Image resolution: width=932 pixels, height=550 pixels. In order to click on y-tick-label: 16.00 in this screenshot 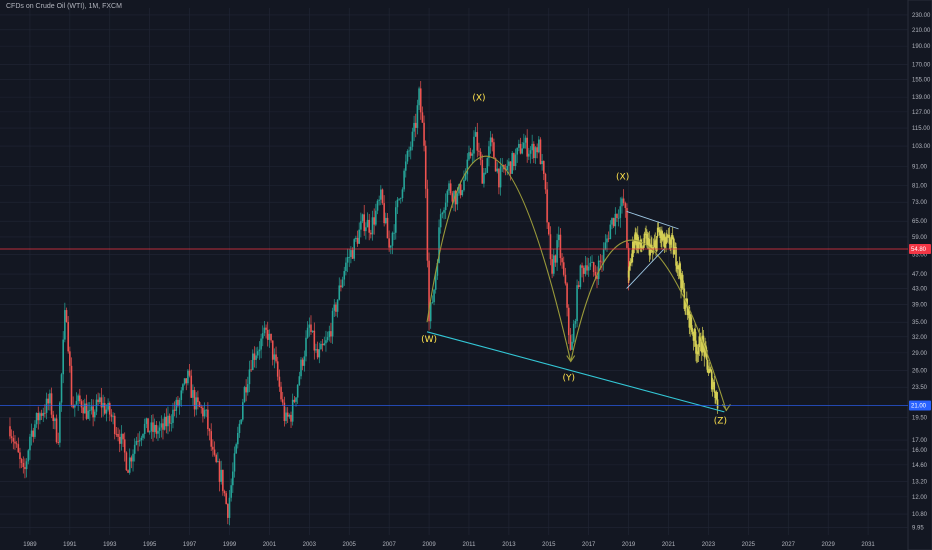, I will do `click(920, 451)`.